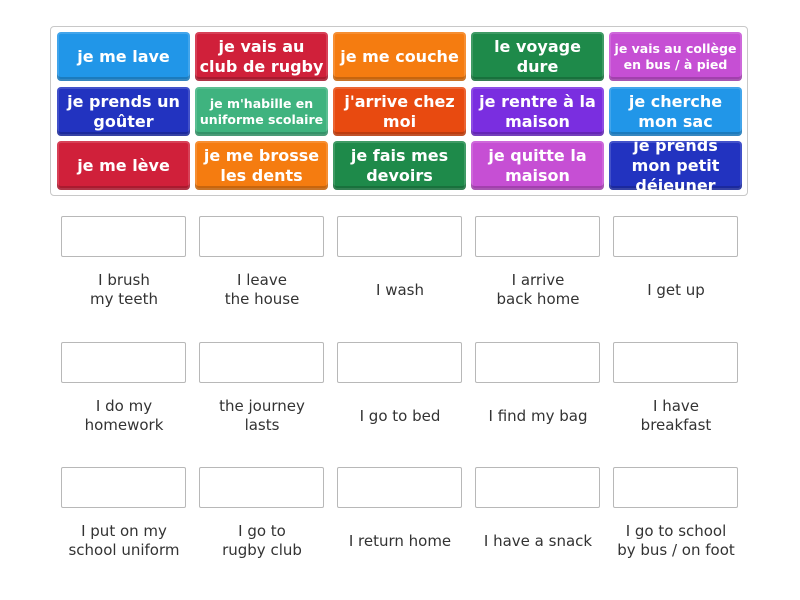 The height and width of the screenshot is (600, 800). I want to click on target-label: I brush my teeth, so click(124, 289).